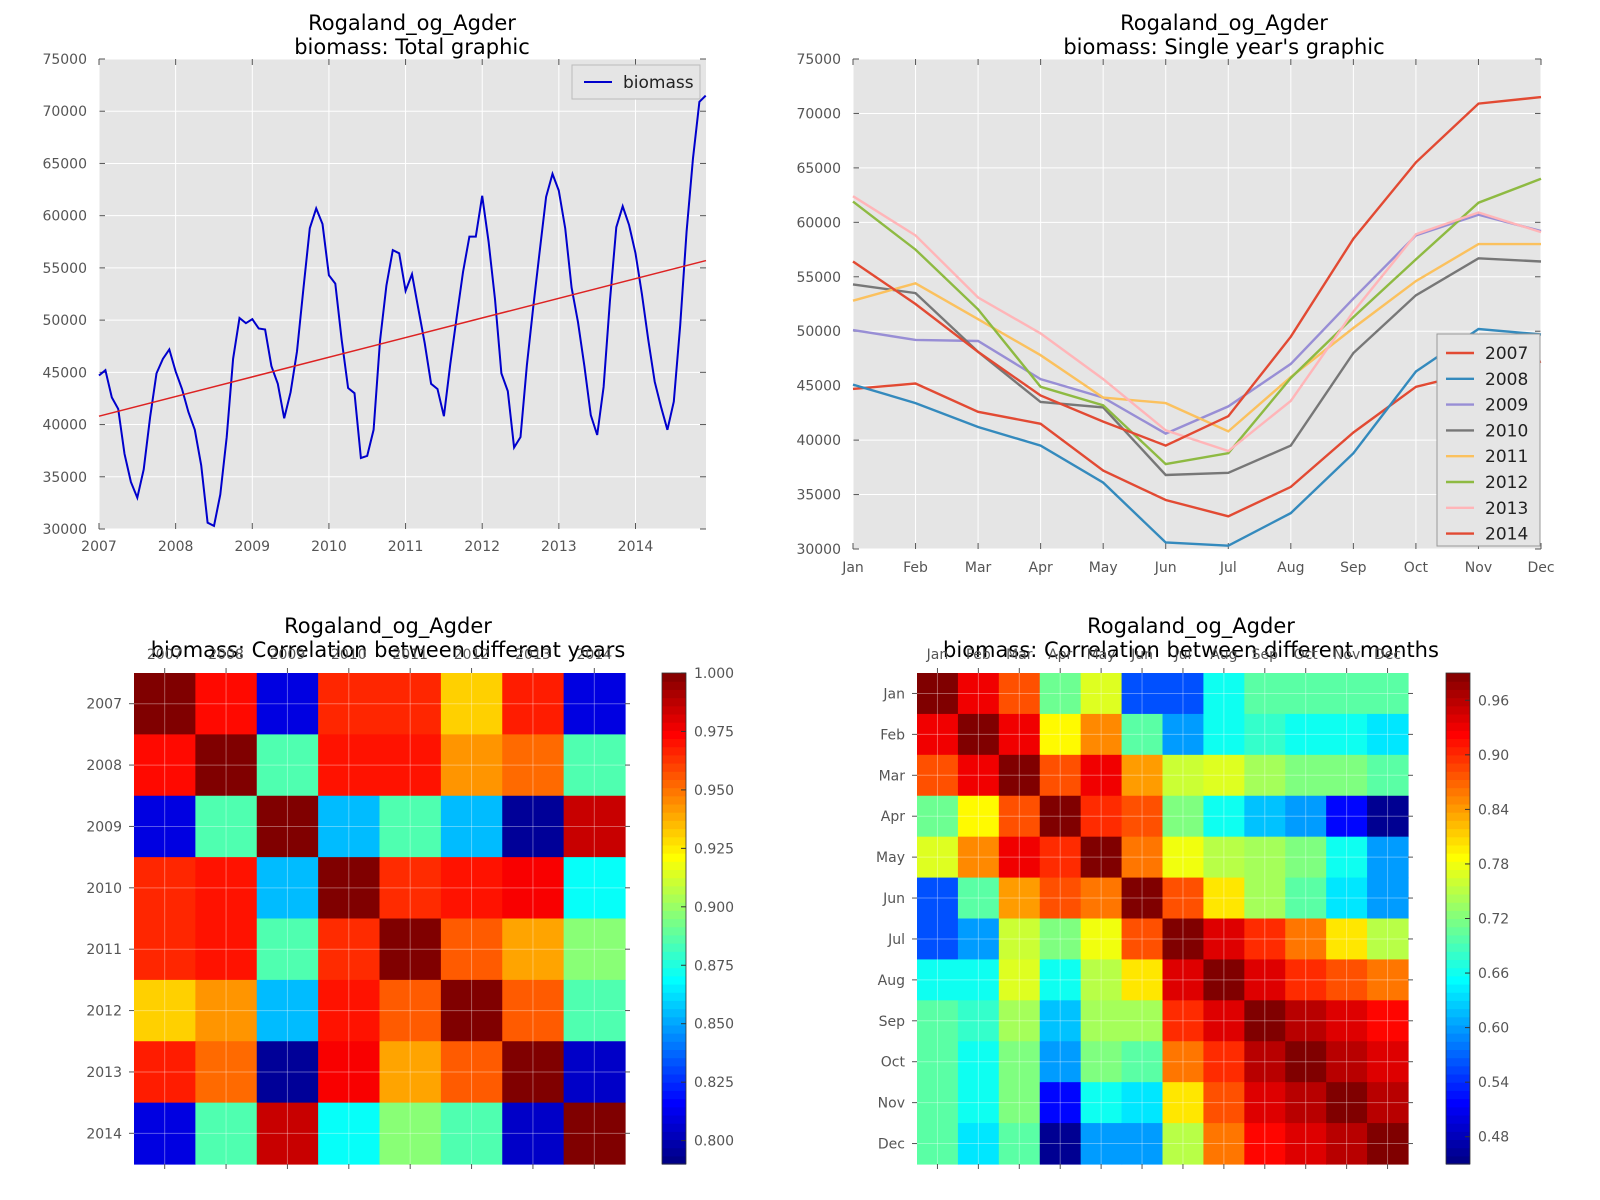  Describe the element at coordinates (1306, 655) in the screenshot. I see `x-tick-label: Oct` at that location.